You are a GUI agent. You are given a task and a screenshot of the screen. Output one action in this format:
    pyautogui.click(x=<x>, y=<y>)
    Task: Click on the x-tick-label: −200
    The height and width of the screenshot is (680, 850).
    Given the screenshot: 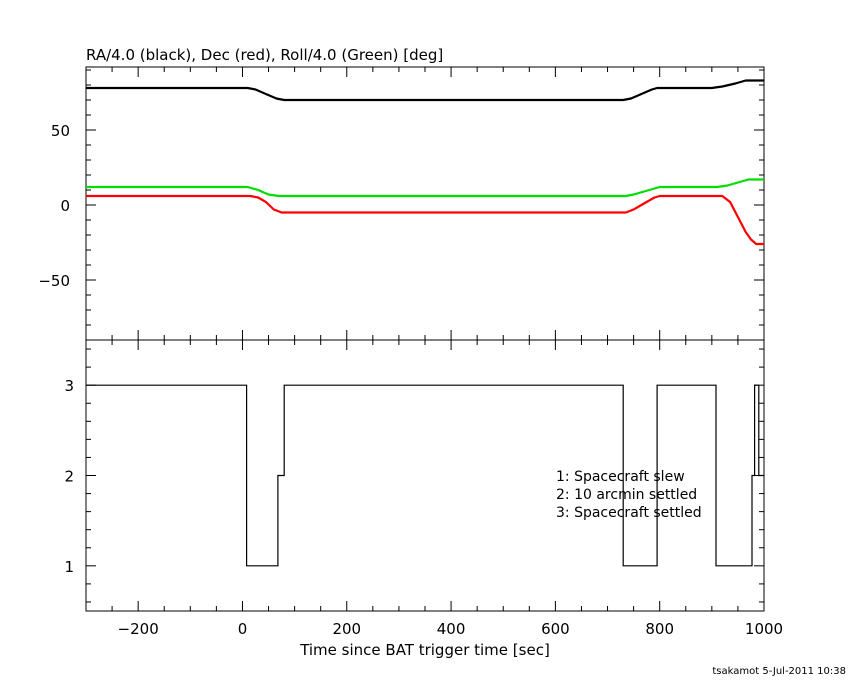 What is the action you would take?
    pyautogui.click(x=138, y=629)
    